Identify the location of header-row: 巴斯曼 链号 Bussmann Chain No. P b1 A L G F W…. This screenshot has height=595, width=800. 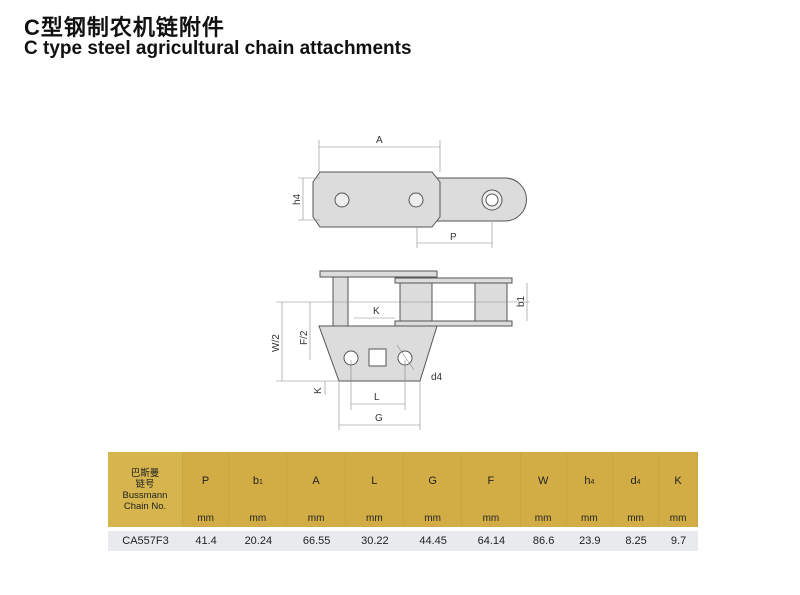
(403, 489).